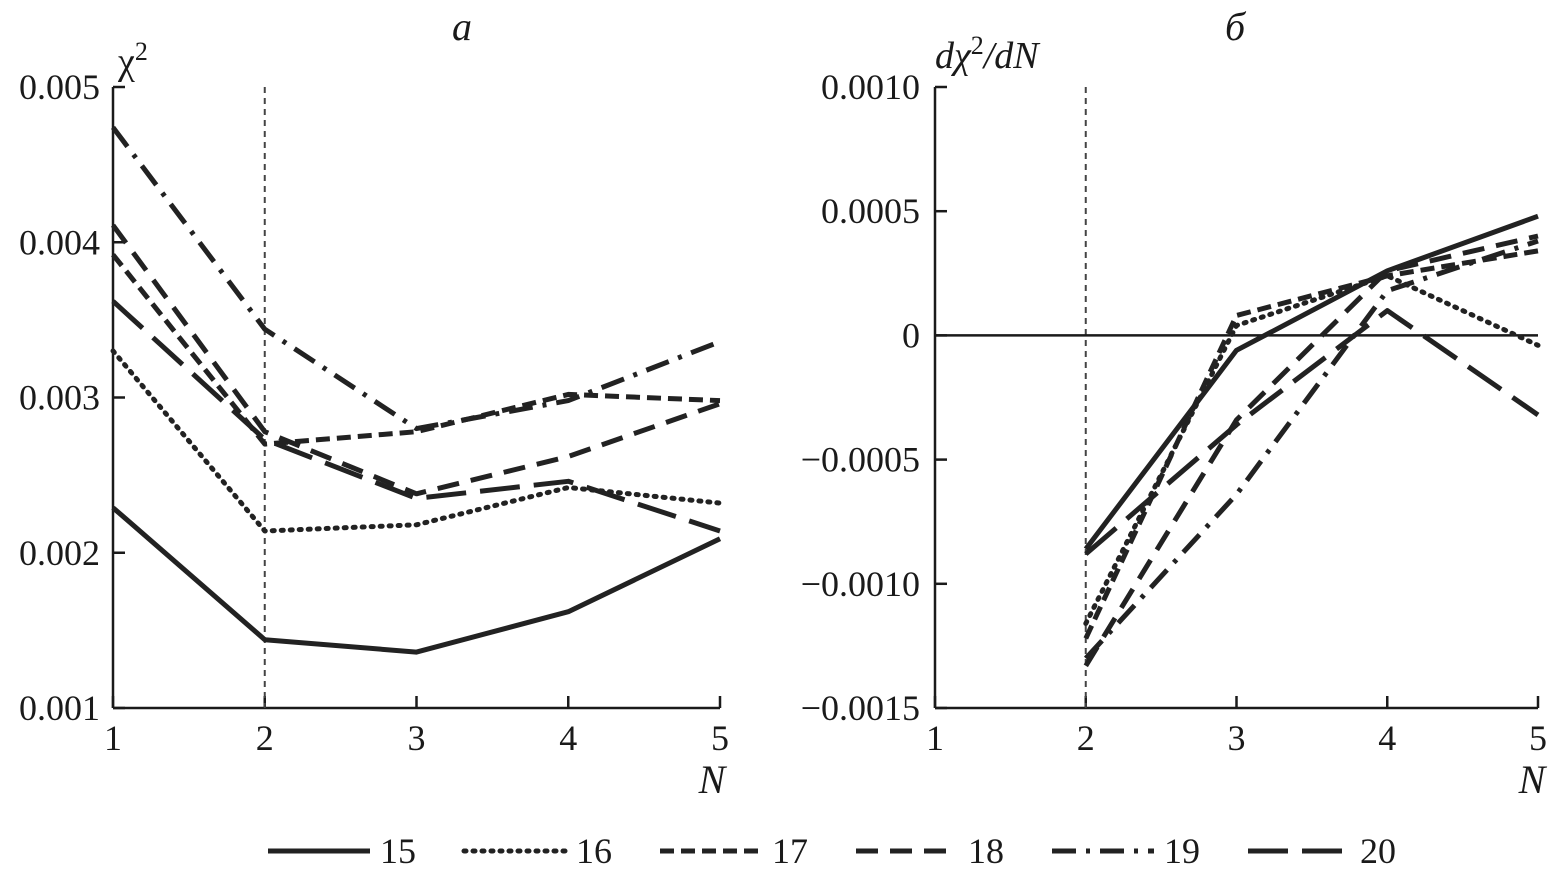 The height and width of the screenshot is (879, 1555). I want to click on x-tick-label-b: 5, so click(1538, 738).